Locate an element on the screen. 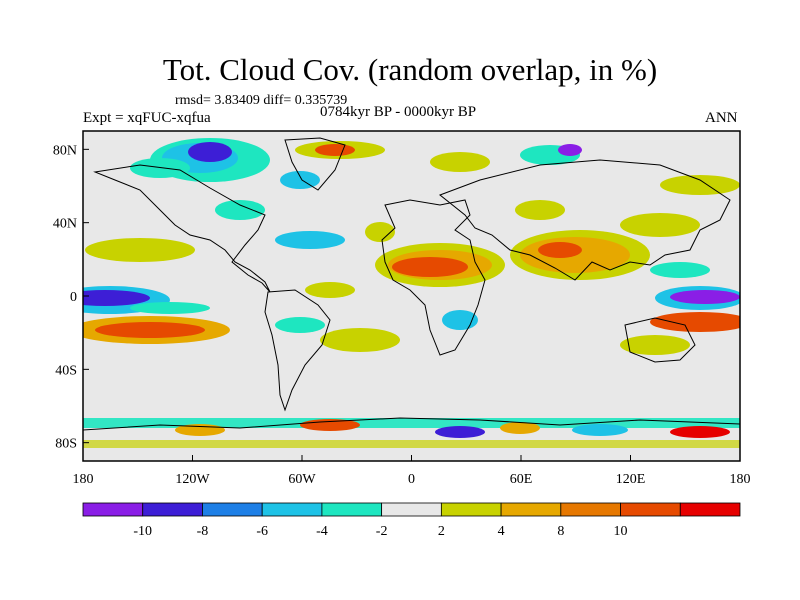 Image resolution: width=800 pixels, height=600 pixels. latitude-axis: 80N 40N 0 40S 80S is located at coordinates (71, 297).